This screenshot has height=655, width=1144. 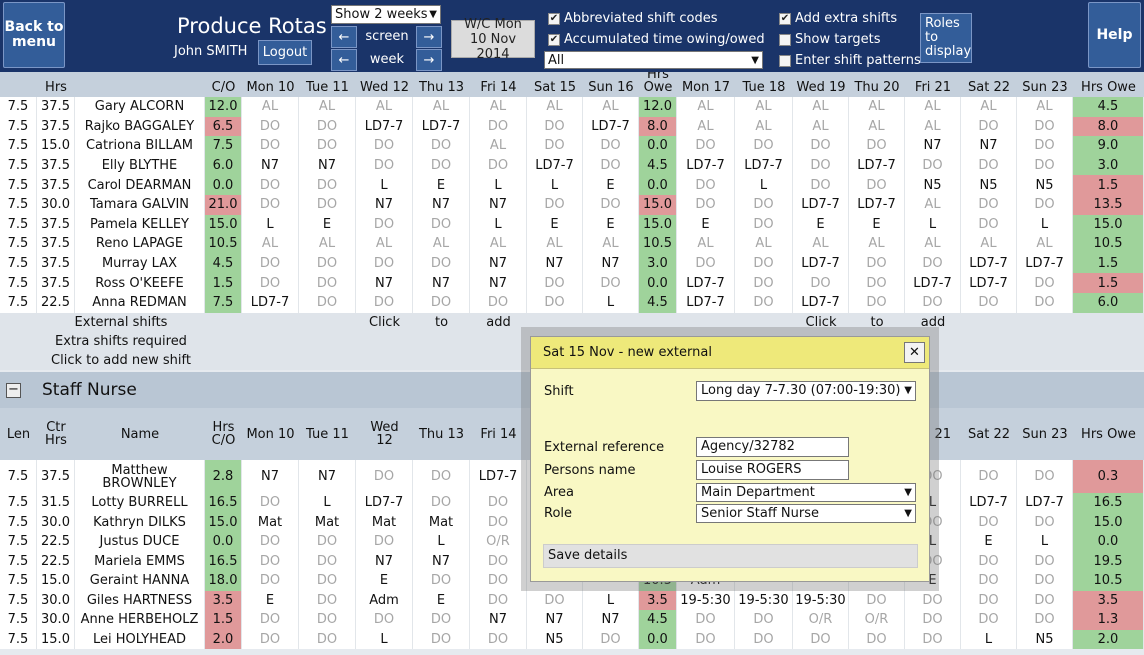 I want to click on week-commencing-button: W/C Mon 10 Nov 2014, so click(x=493, y=39).